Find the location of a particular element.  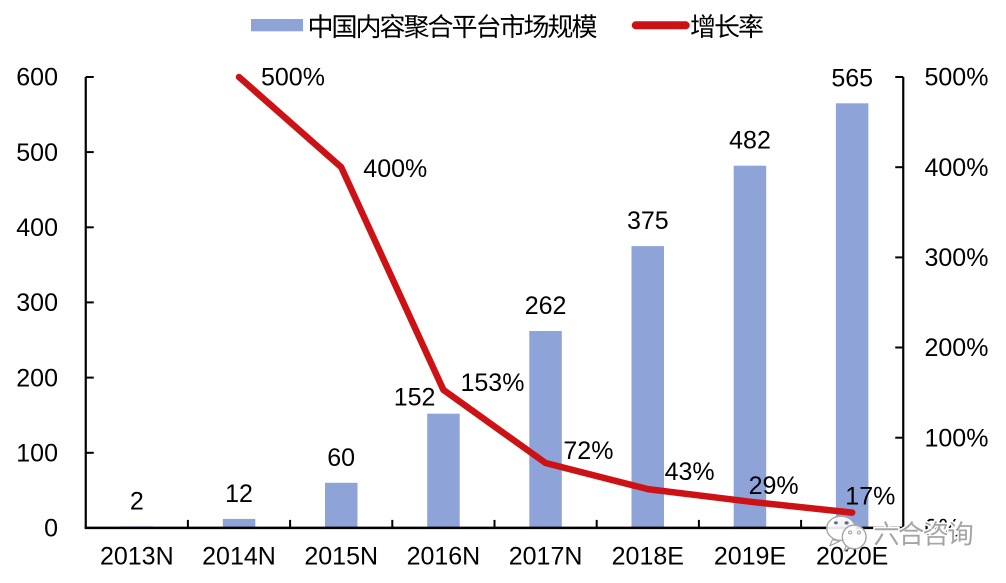

svg-text: 29% is located at coordinates (774, 486).